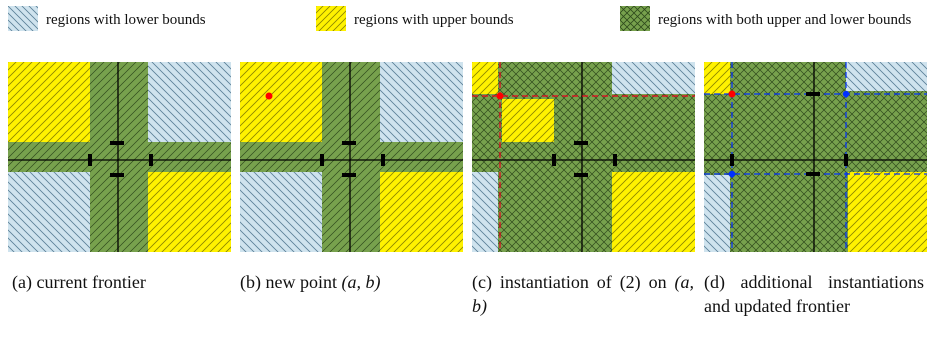 Image resolution: width=928 pixels, height=356 pixels. I want to click on panel-c-instantiation, so click(583, 157).